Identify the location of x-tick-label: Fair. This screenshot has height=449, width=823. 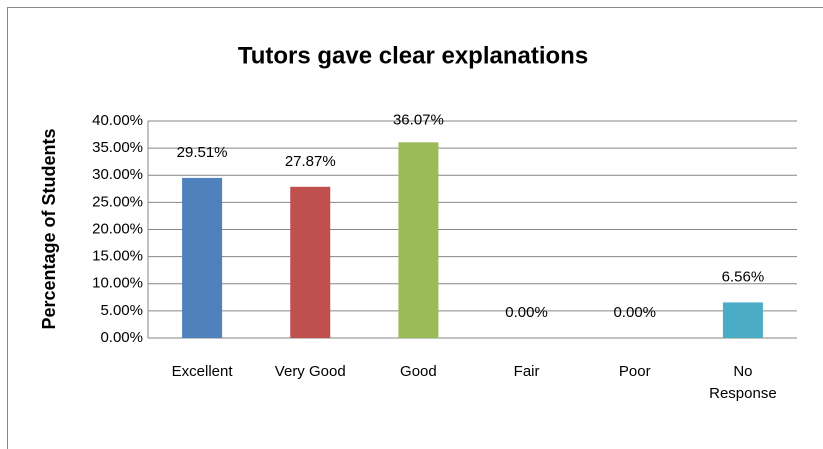
(526, 371).